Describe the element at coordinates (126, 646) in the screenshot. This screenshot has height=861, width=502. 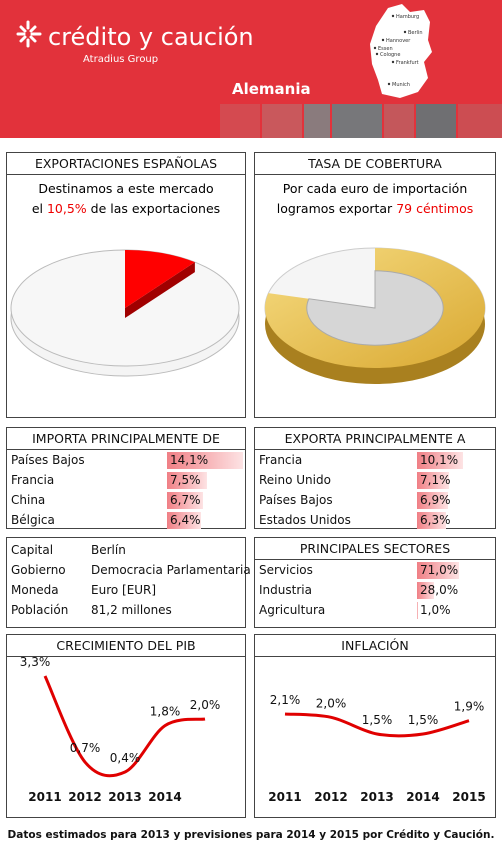
I see `panel-title: CRECIMIENTO DEL PIB` at that location.